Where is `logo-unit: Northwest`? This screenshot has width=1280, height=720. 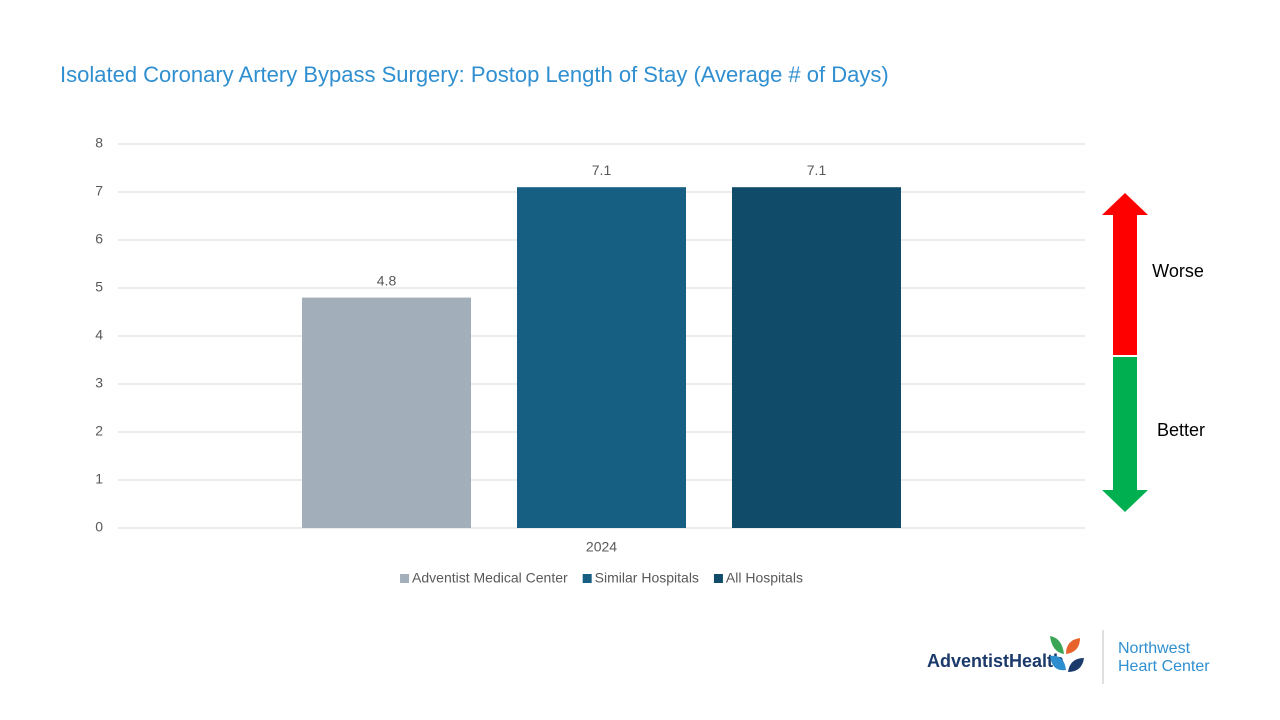
logo-unit: Northwest is located at coordinates (1154, 648).